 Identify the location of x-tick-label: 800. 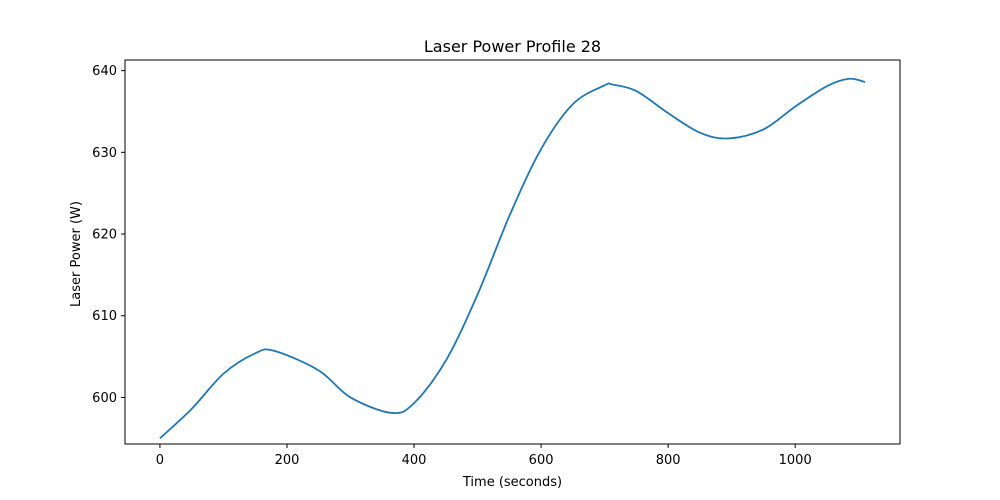
(668, 460).